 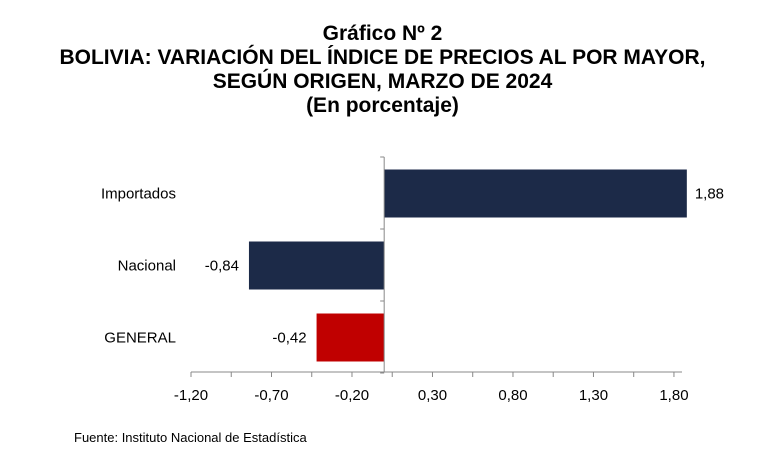 I want to click on category-label: GENERAL, so click(x=140, y=338).